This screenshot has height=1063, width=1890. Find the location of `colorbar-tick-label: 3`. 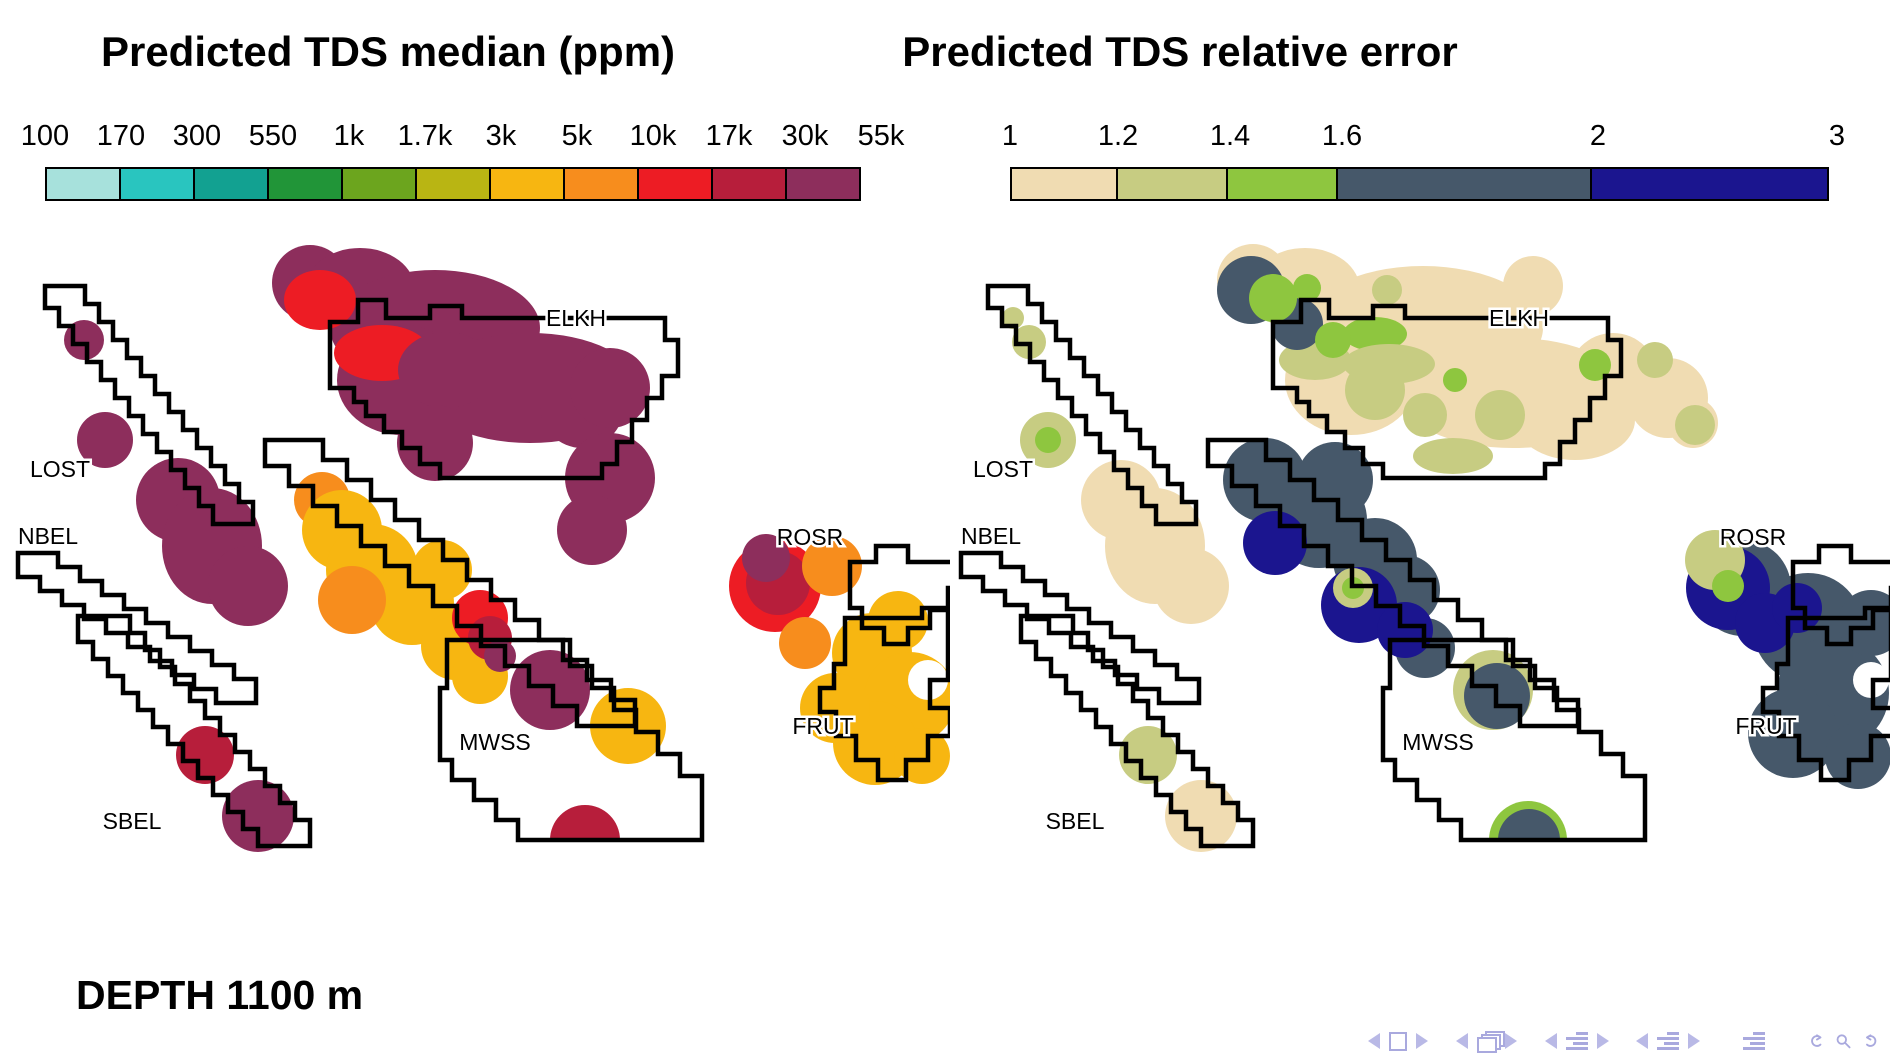

colorbar-tick-label: 3 is located at coordinates (1837, 136).